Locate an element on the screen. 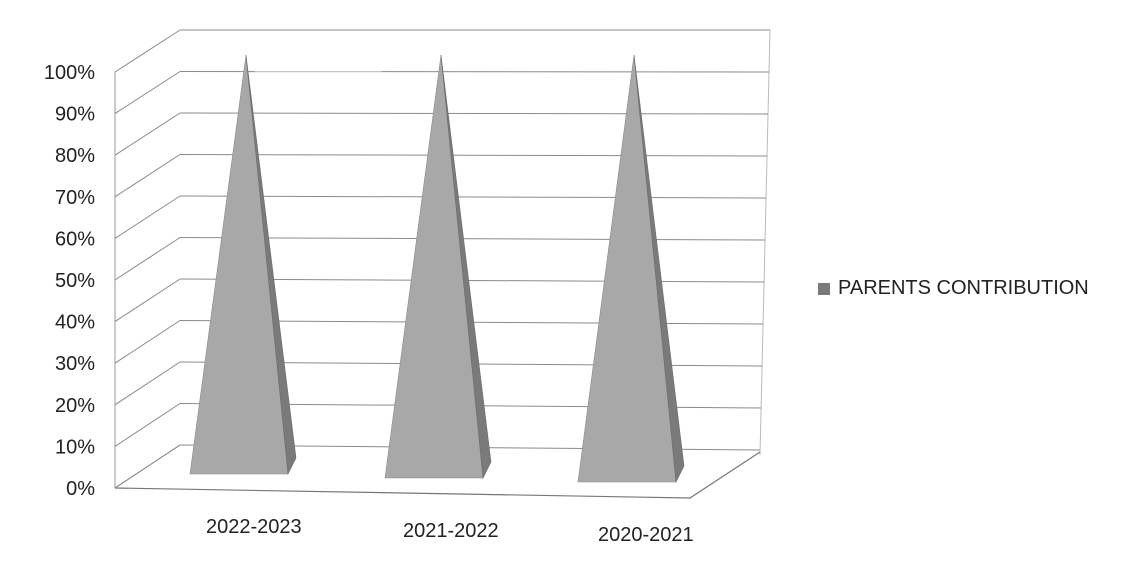 The height and width of the screenshot is (585, 1141). y-tick-label: 90% is located at coordinates (75, 115).